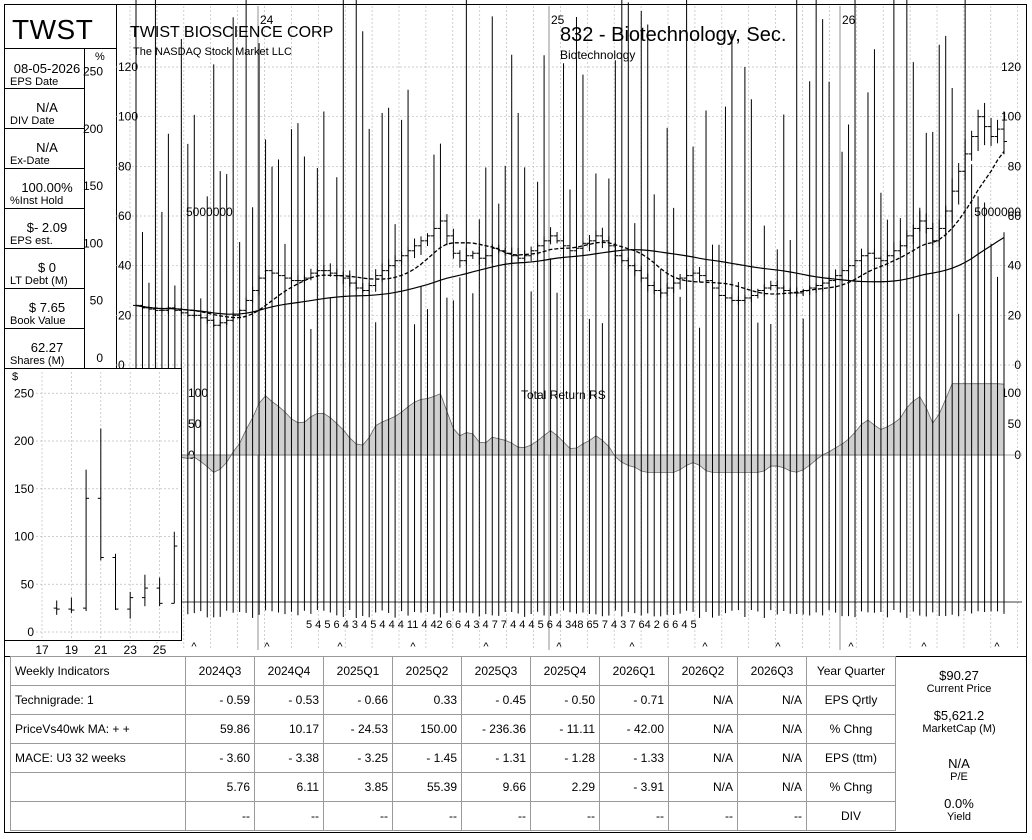  I want to click on row-metric: DIV, so click(851, 816).